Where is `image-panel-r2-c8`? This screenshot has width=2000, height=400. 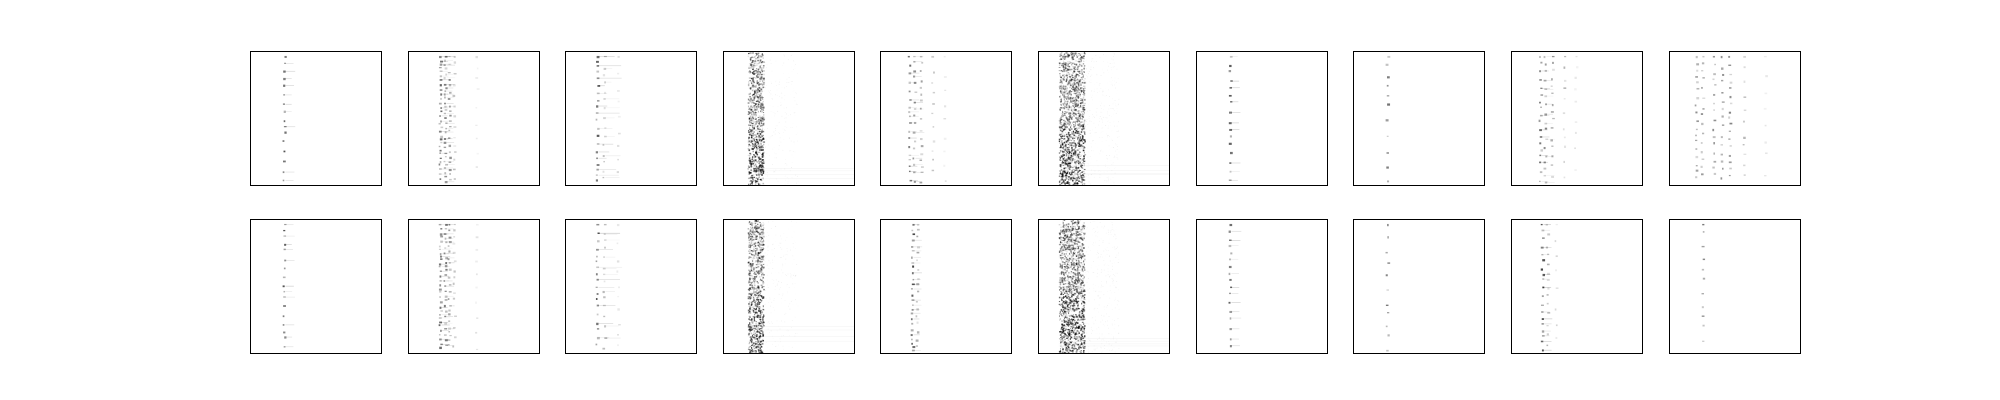
image-panel-r2-c8 is located at coordinates (1419, 286).